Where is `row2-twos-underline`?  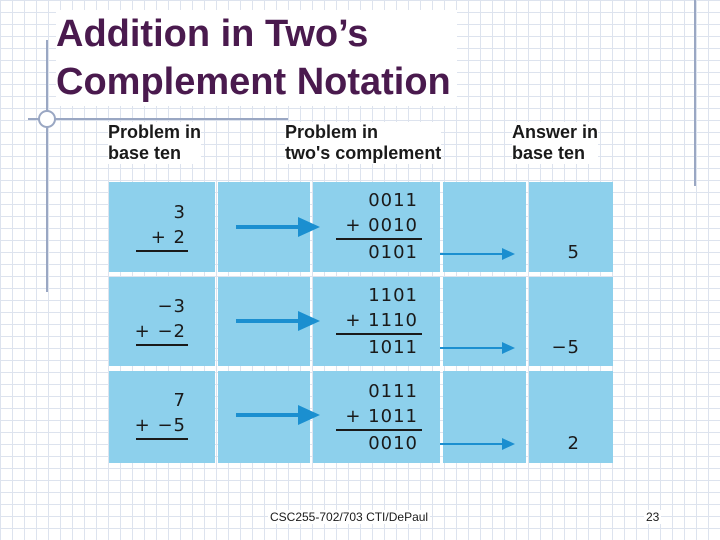 row2-twos-underline is located at coordinates (379, 334).